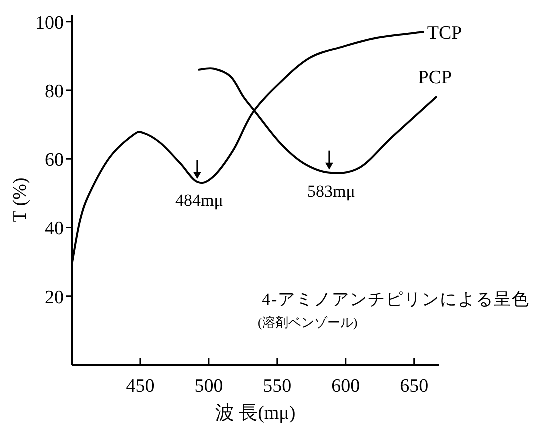 This screenshot has width=539, height=425. I want to click on annotation: 4-アミノアンチピリンによる呈色, so click(396, 299).